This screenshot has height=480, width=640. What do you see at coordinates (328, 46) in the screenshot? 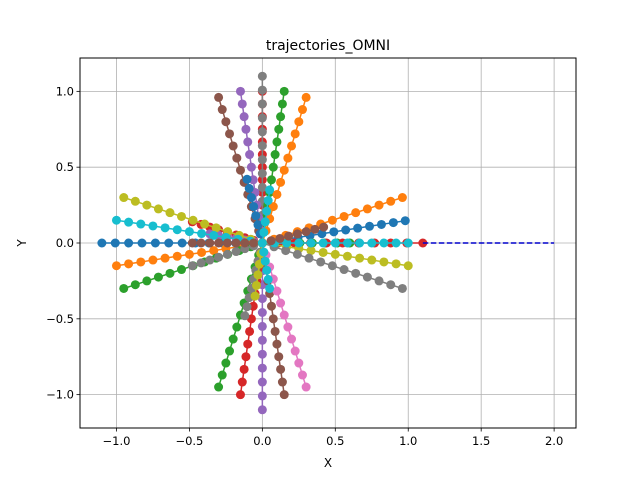
I see `chart-title: trajectories_OMNI` at bounding box center [328, 46].